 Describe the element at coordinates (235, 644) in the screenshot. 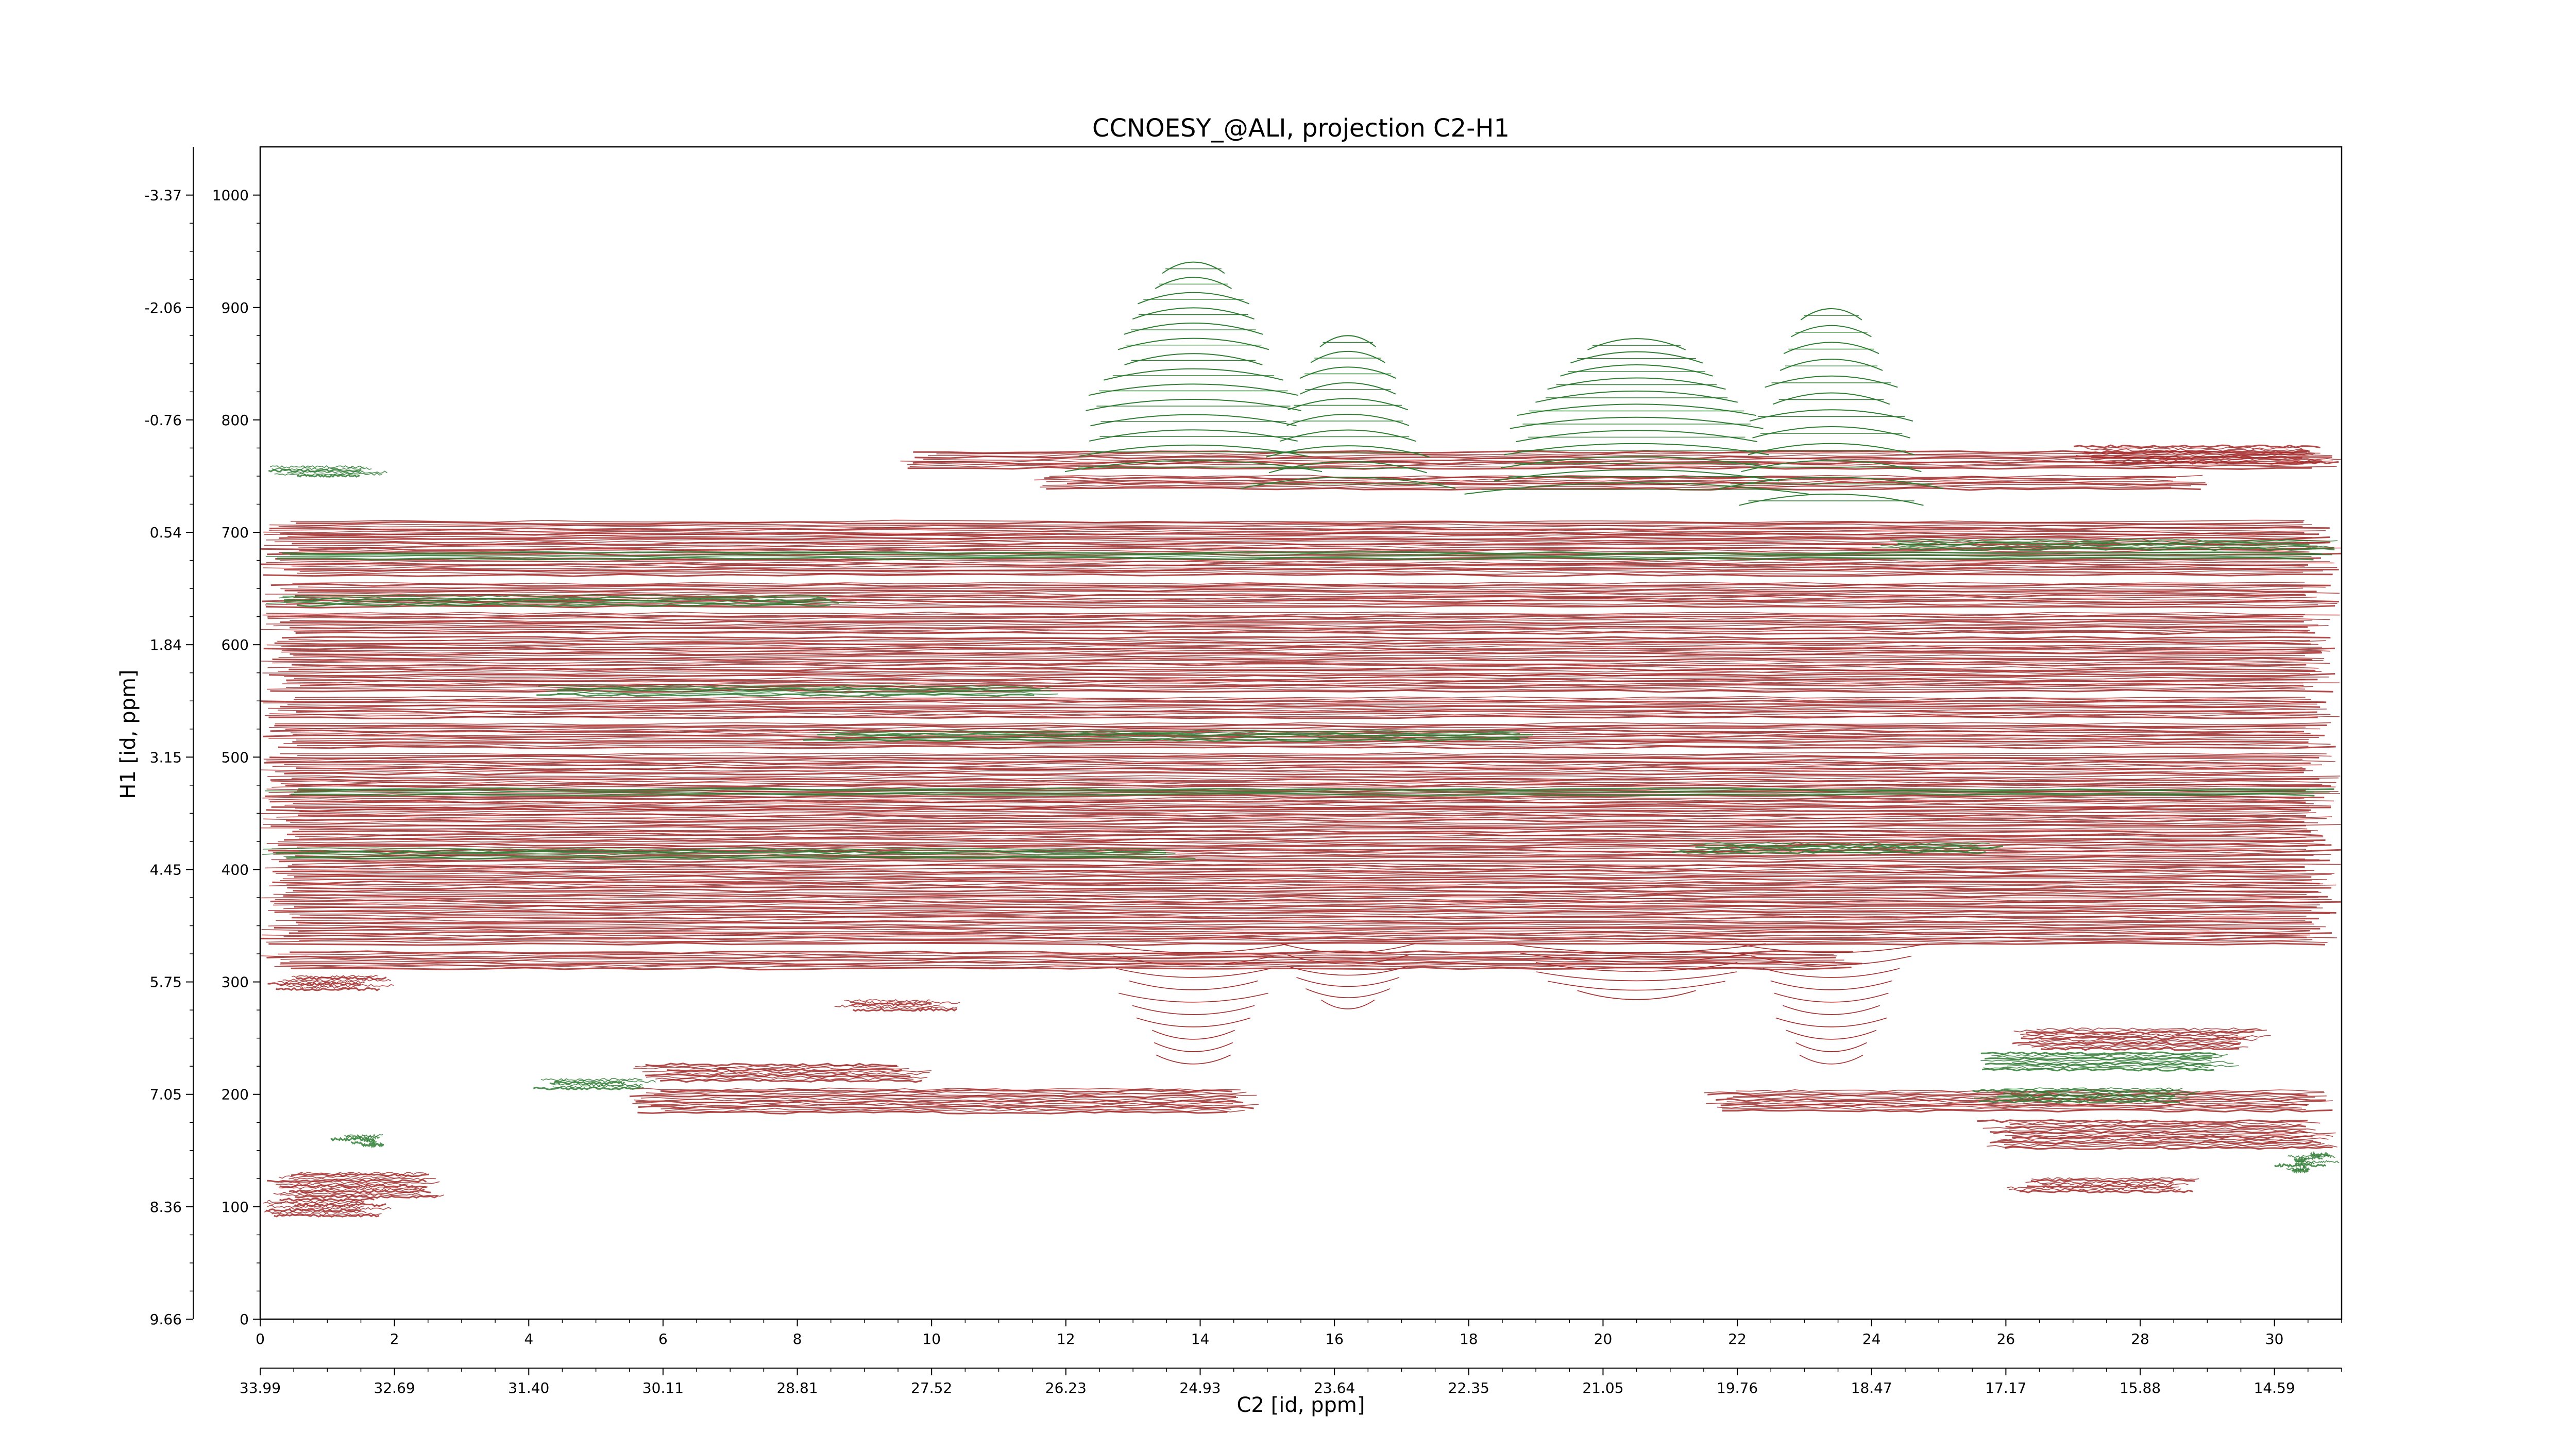

I see `y-index-tick-label: 600` at that location.